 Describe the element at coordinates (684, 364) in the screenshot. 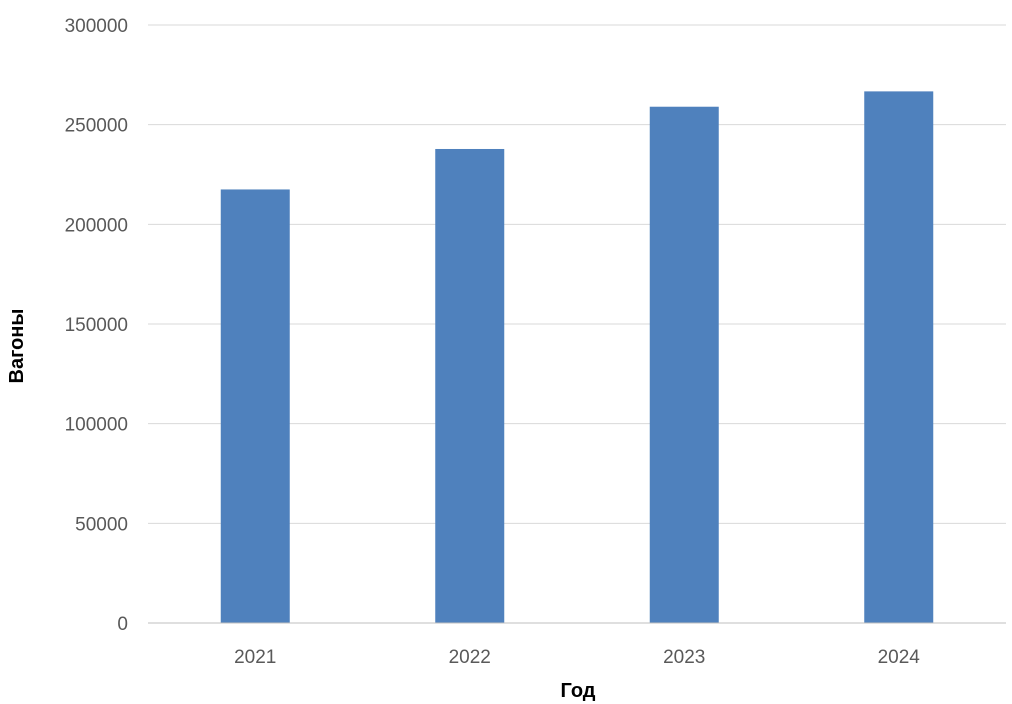

I see `bar-2023` at that location.